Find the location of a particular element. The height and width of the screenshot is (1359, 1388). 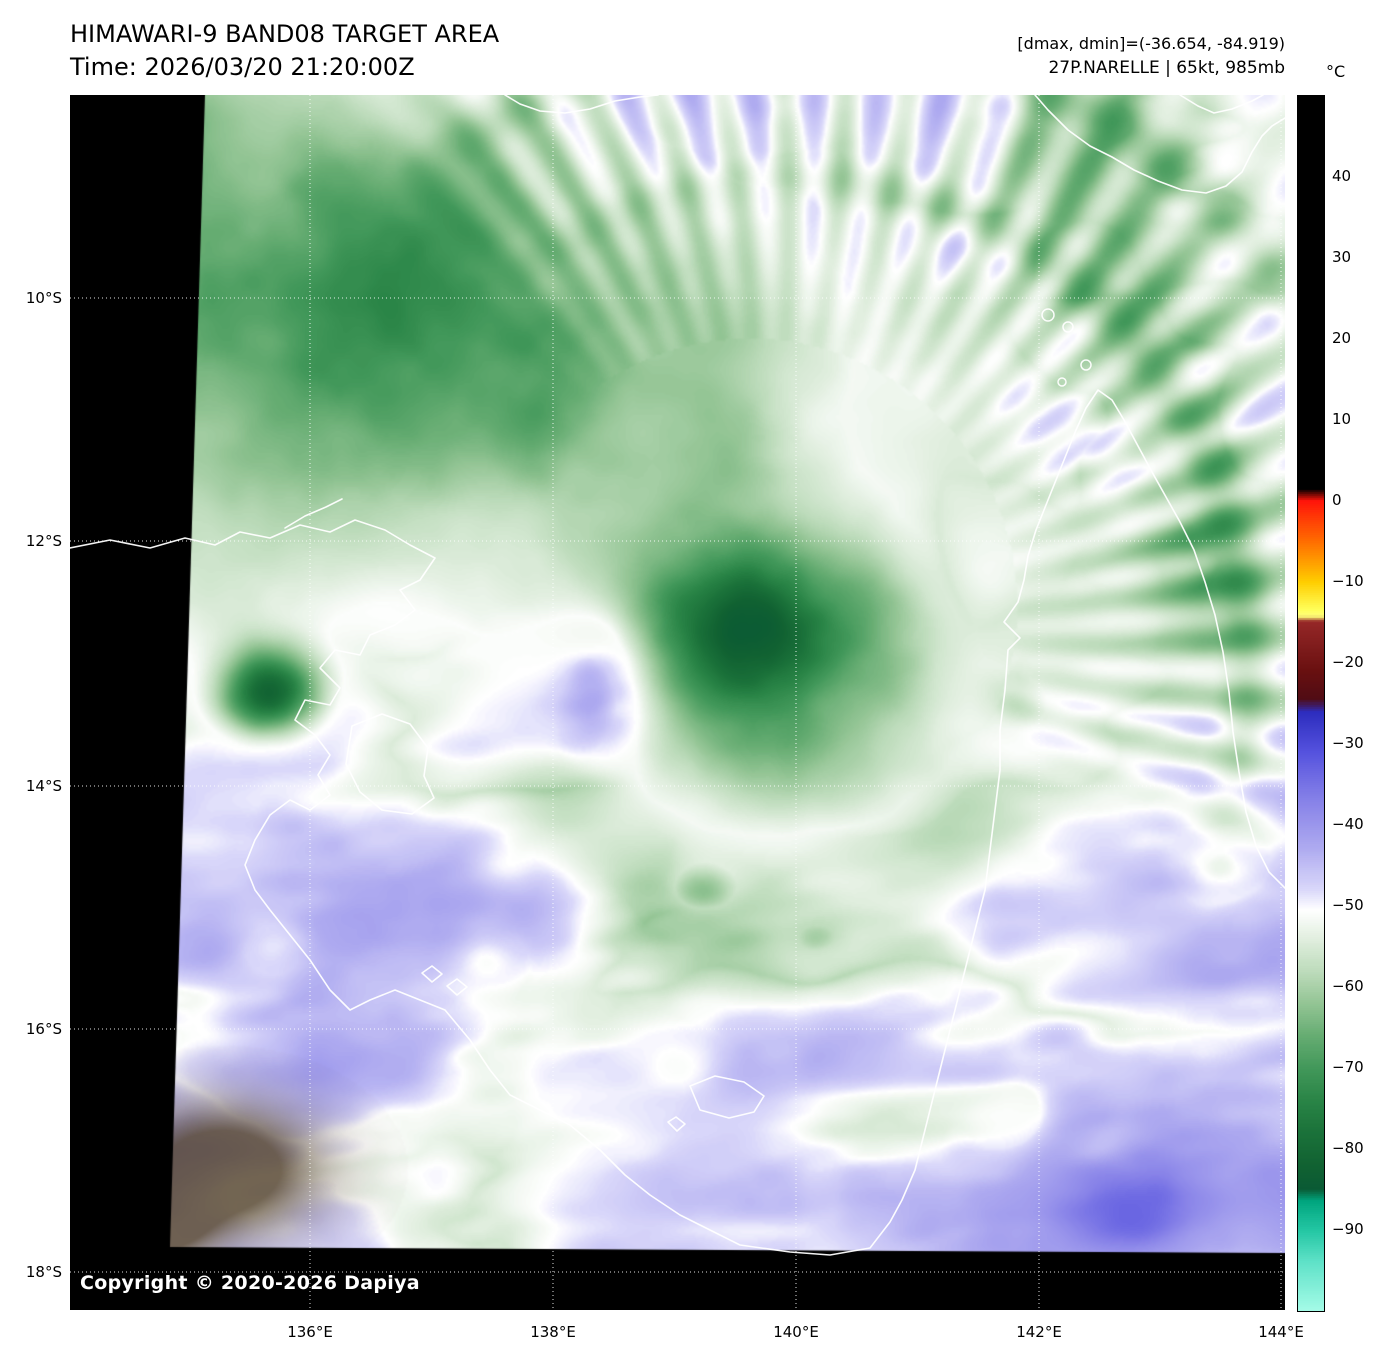

colorbar-tick-label: −90 is located at coordinates (1348, 1229).